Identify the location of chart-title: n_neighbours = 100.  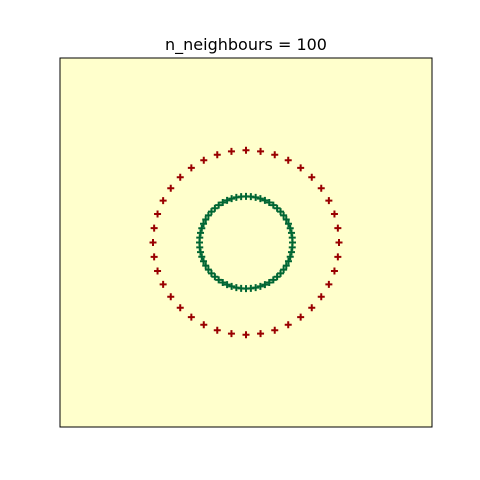
(246, 45).